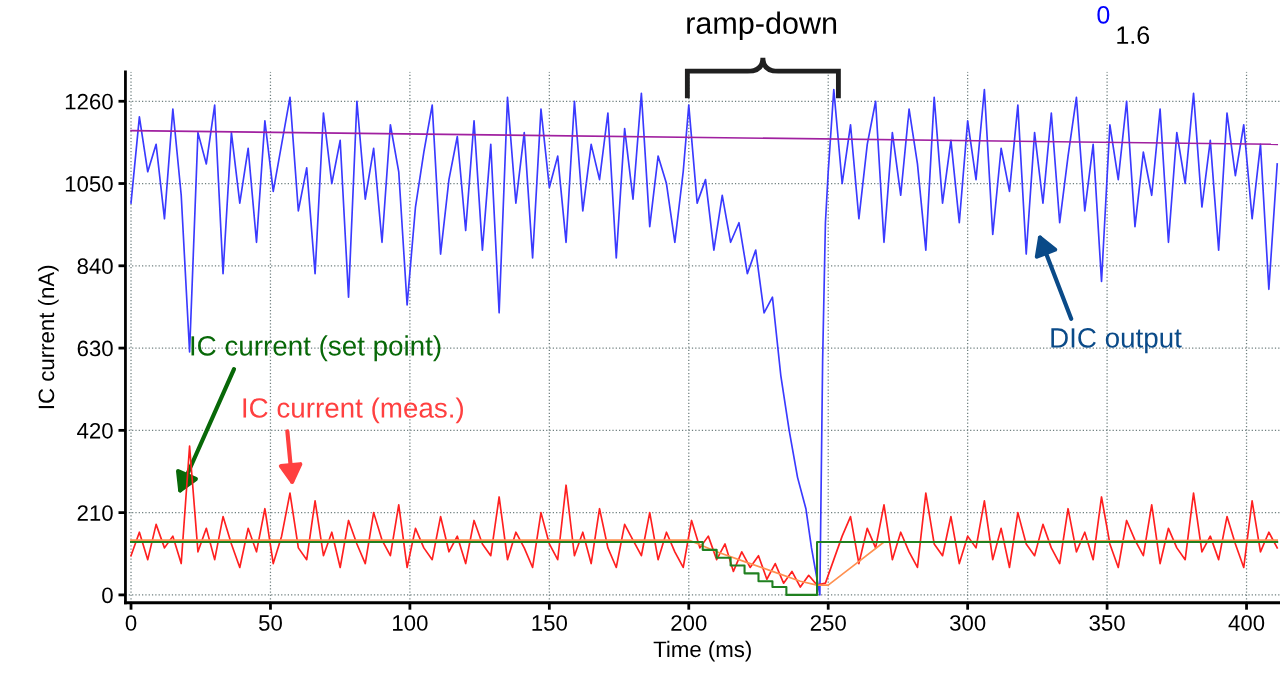 The width and height of the screenshot is (1280, 678). What do you see at coordinates (89, 101) in the screenshot?
I see `y-tick-label: 1260` at bounding box center [89, 101].